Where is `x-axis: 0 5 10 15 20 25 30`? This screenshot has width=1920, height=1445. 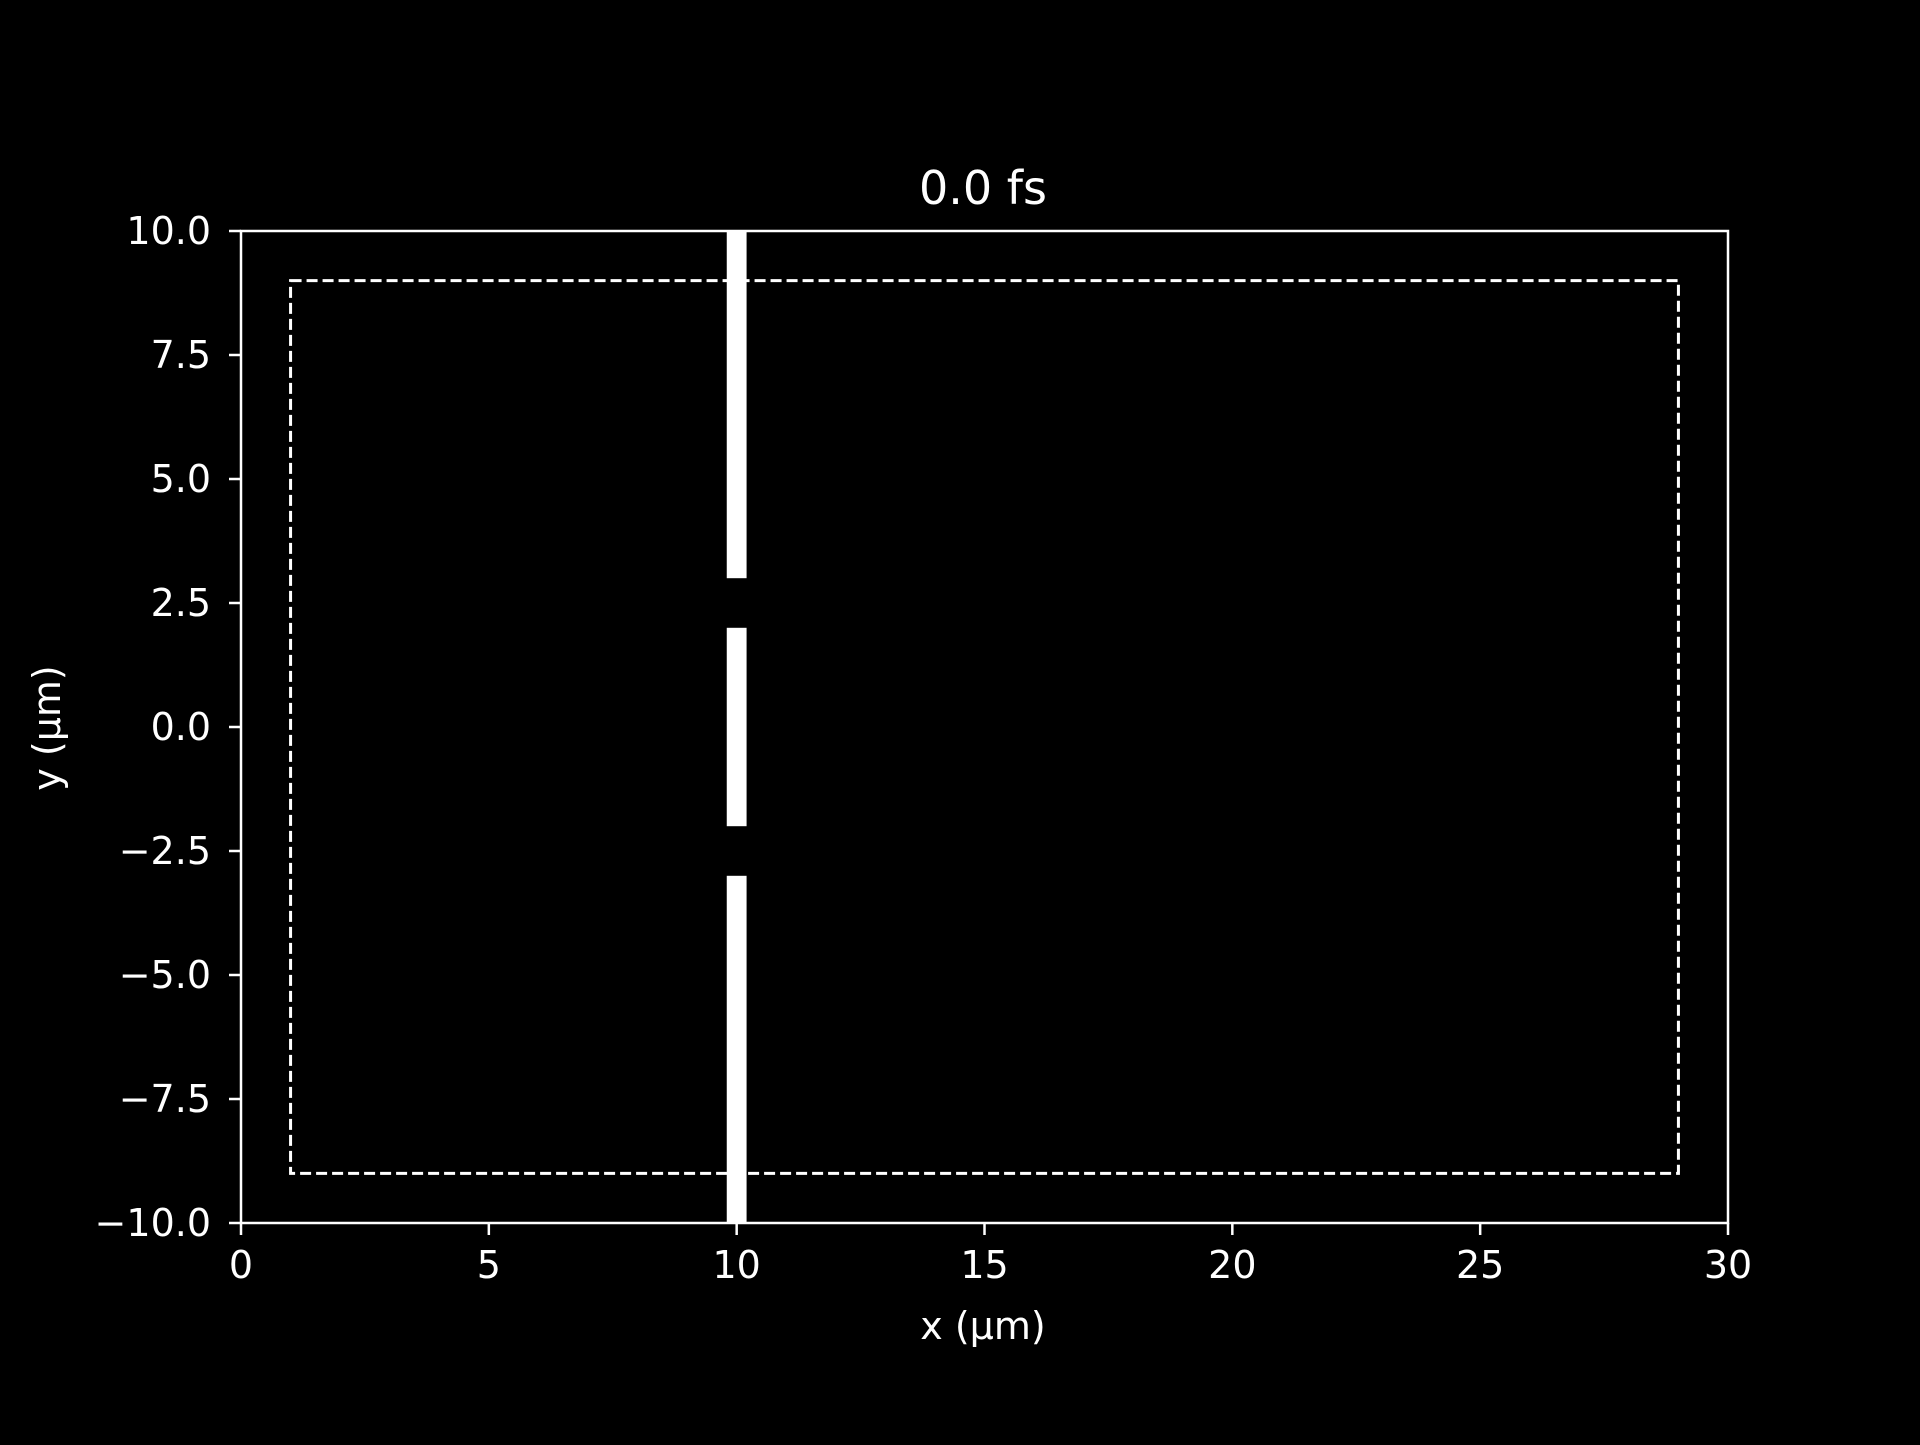 x-axis: 0 5 10 15 20 25 30 is located at coordinates (990, 1255).